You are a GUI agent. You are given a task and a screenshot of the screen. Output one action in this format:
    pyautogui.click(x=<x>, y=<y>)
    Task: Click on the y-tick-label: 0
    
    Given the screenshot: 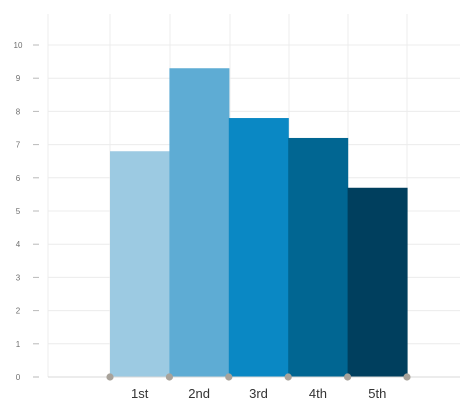 What is the action you would take?
    pyautogui.click(x=18, y=377)
    